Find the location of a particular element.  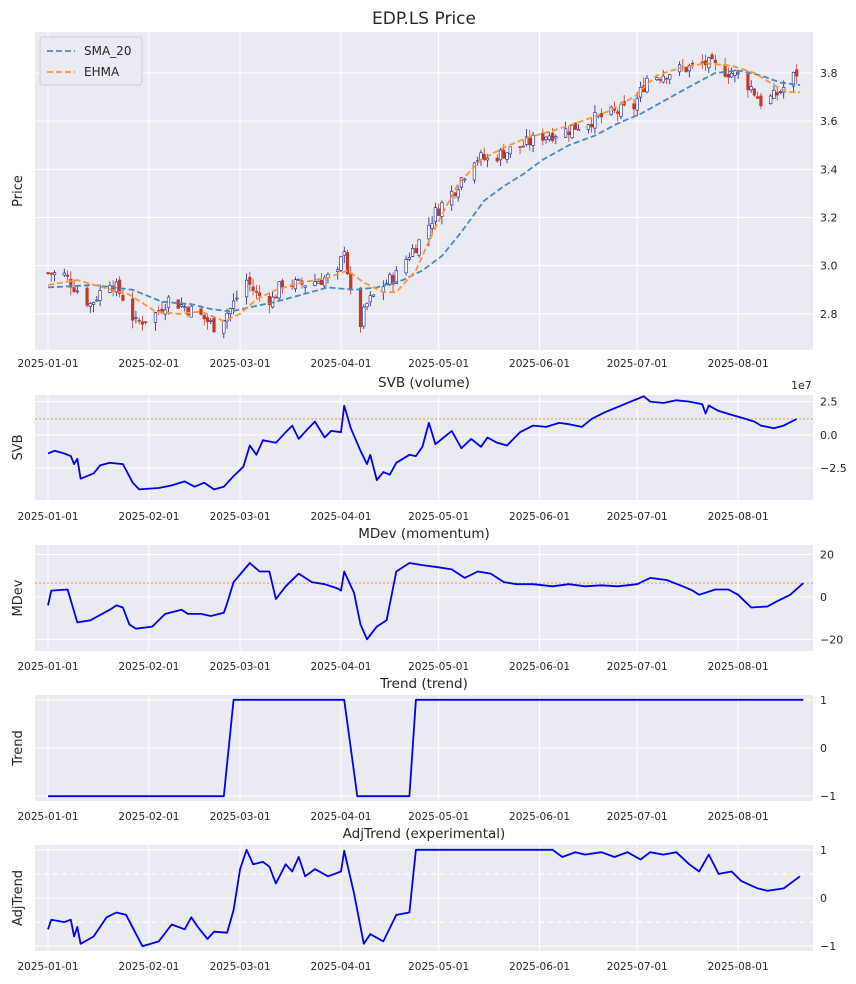

y-tick-label: 2.8 is located at coordinates (829, 314).